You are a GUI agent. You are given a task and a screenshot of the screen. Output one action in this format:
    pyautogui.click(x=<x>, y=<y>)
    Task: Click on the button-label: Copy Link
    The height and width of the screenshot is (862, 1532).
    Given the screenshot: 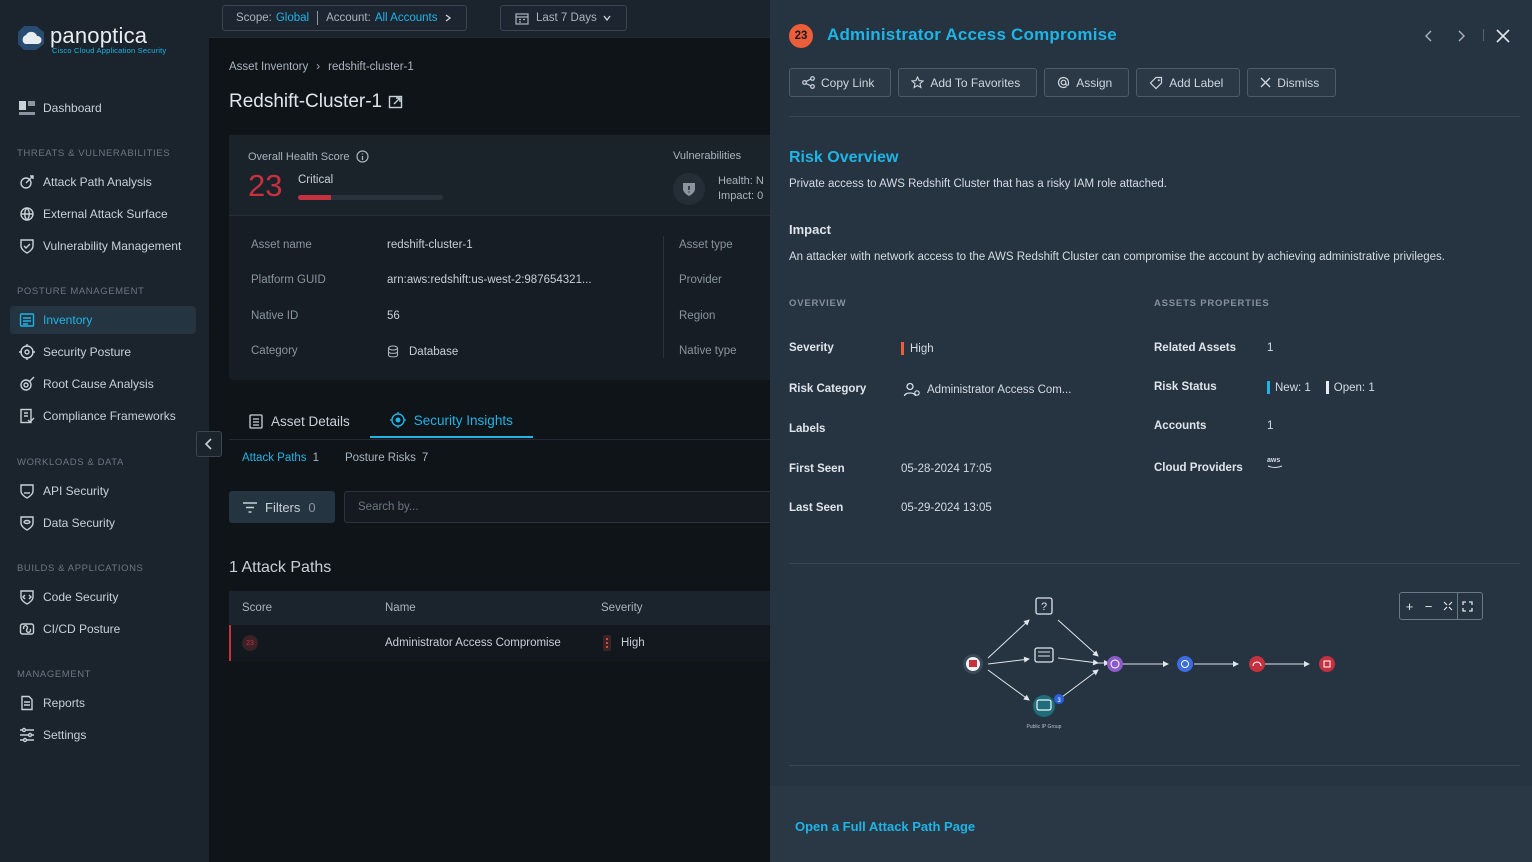 What is the action you would take?
    pyautogui.click(x=848, y=82)
    